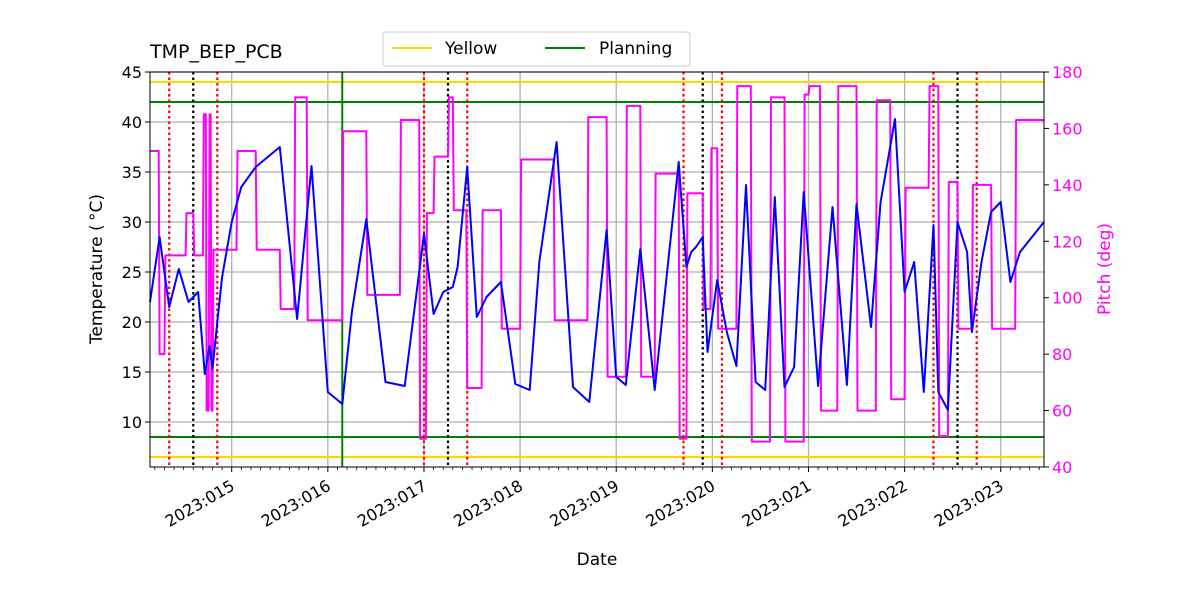 Image resolution: width=1200 pixels, height=604 pixels. I want to click on legend-frame, so click(536, 49).